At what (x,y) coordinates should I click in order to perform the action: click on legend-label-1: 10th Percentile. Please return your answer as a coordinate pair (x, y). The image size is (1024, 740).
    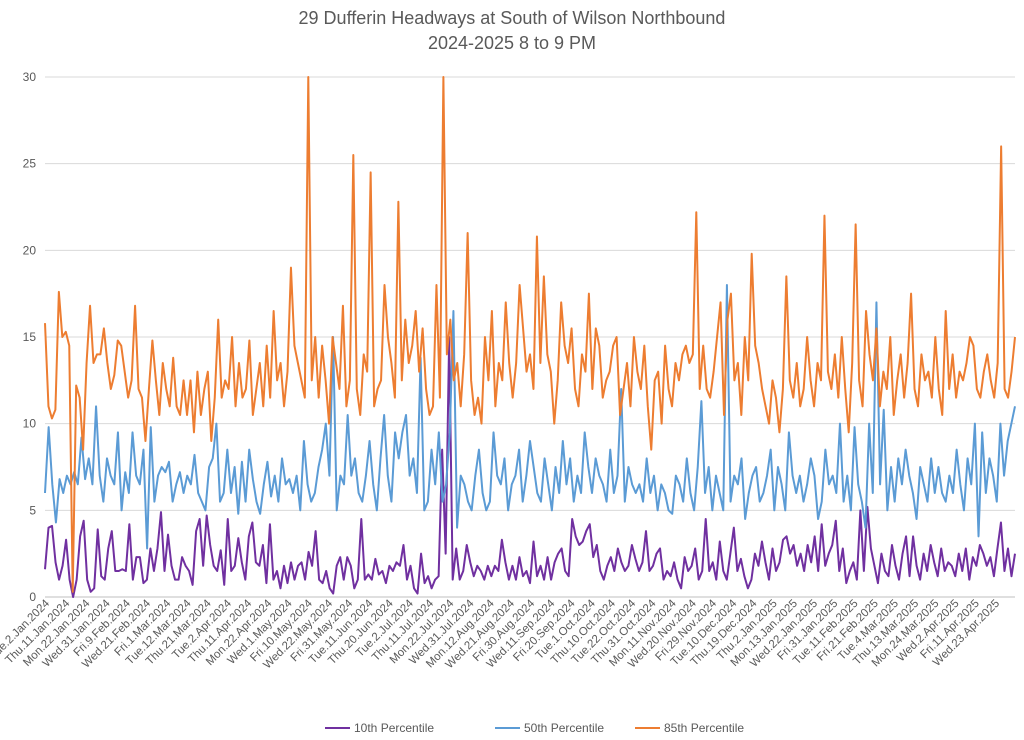
    Looking at the image, I should click on (394, 728).